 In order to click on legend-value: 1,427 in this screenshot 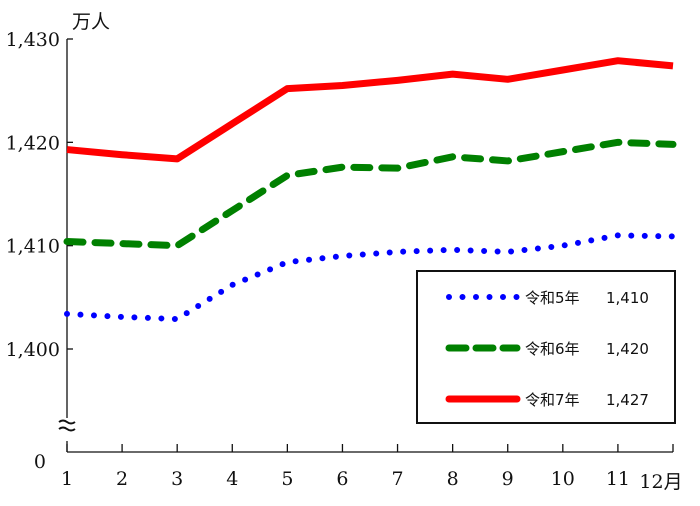, I will do `click(627, 400)`.